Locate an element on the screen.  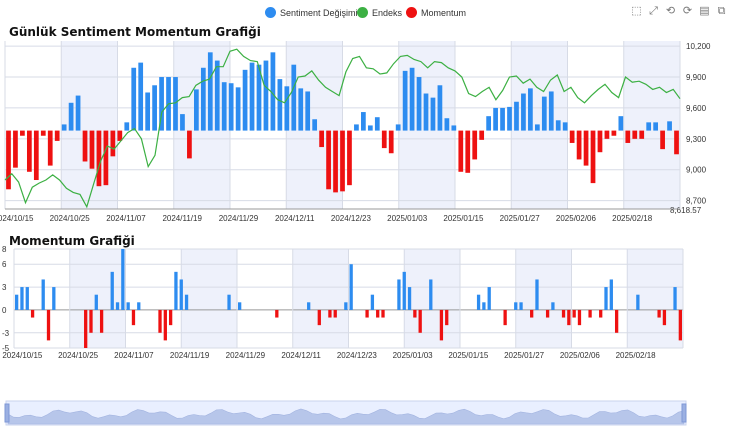
mom-xtick-label: 2024/10/15 is located at coordinates (22, 355).